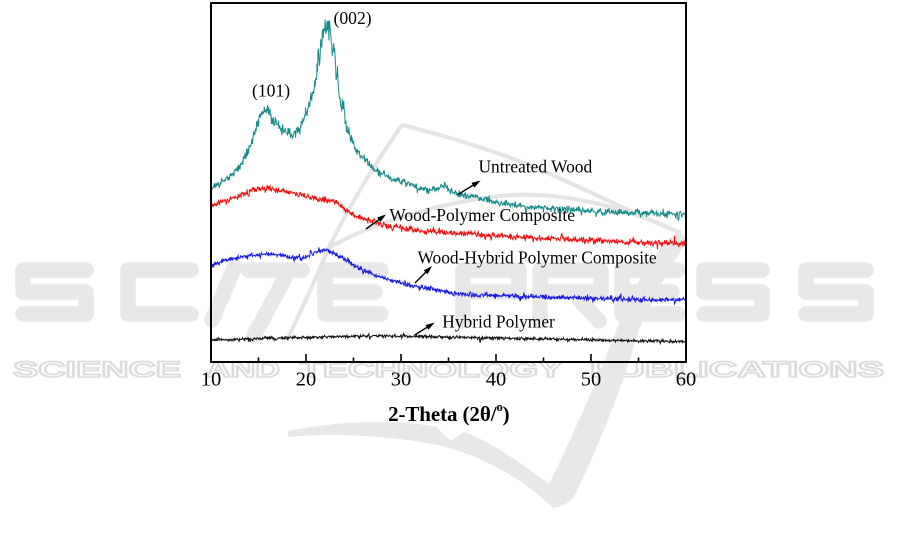  Describe the element at coordinates (498, 322) in the screenshot. I see `svg-text: Hybrid Polymer` at that location.